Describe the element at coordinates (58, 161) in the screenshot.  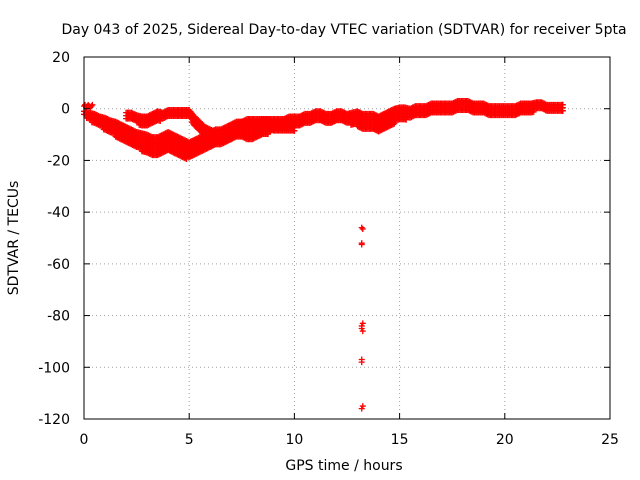
I see `y-tick-label: -20` at that location.